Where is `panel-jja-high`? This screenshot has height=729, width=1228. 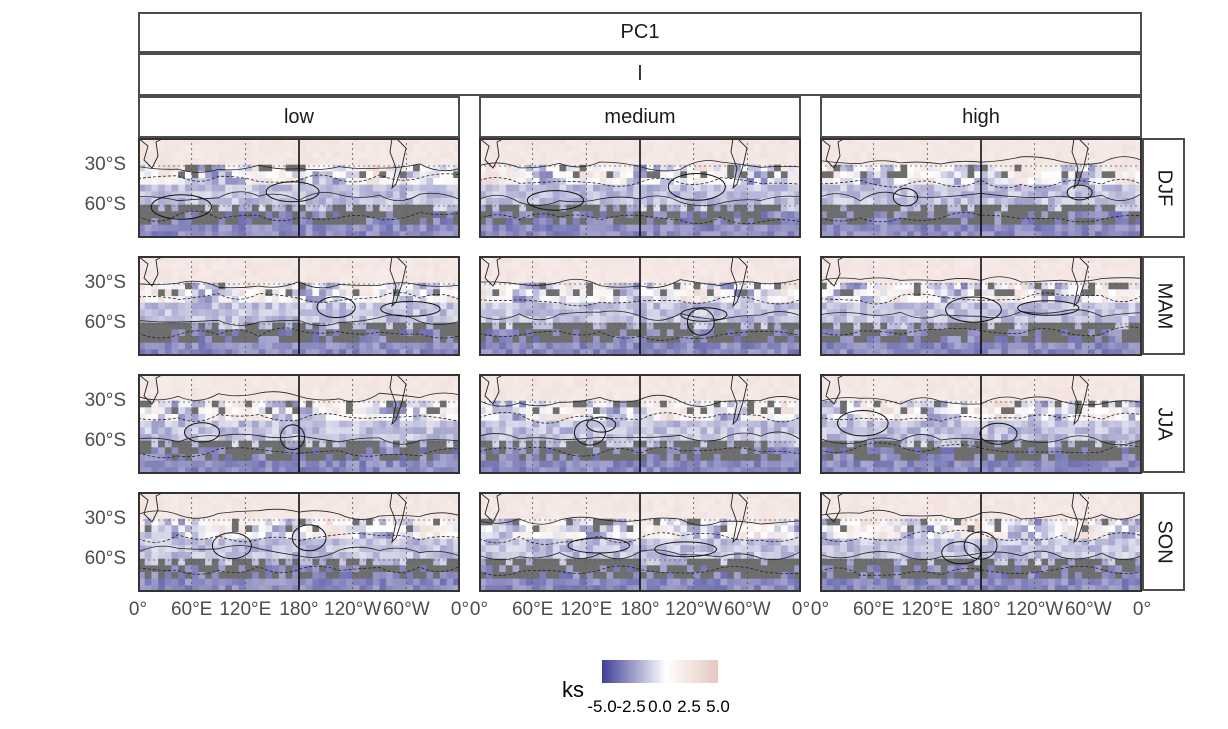 panel-jja-high is located at coordinates (981, 424).